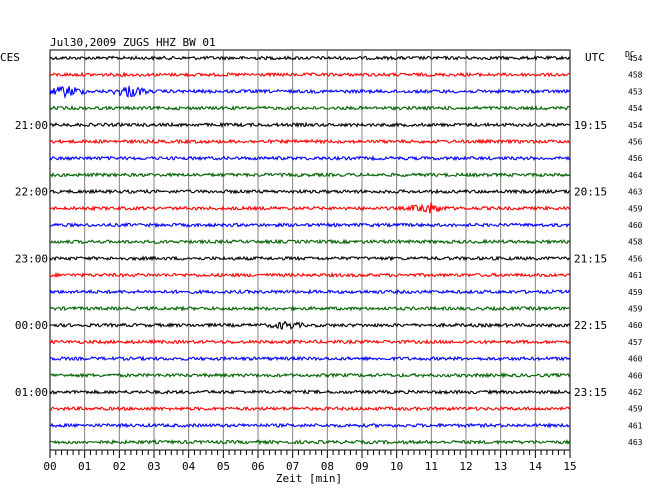 Image resolution: width=650 pixels, height=494 pixels. Describe the element at coordinates (133, 42) in the screenshot. I see `chart-title: Jul30,2009 ZUGS HHZ BW 01` at that location.